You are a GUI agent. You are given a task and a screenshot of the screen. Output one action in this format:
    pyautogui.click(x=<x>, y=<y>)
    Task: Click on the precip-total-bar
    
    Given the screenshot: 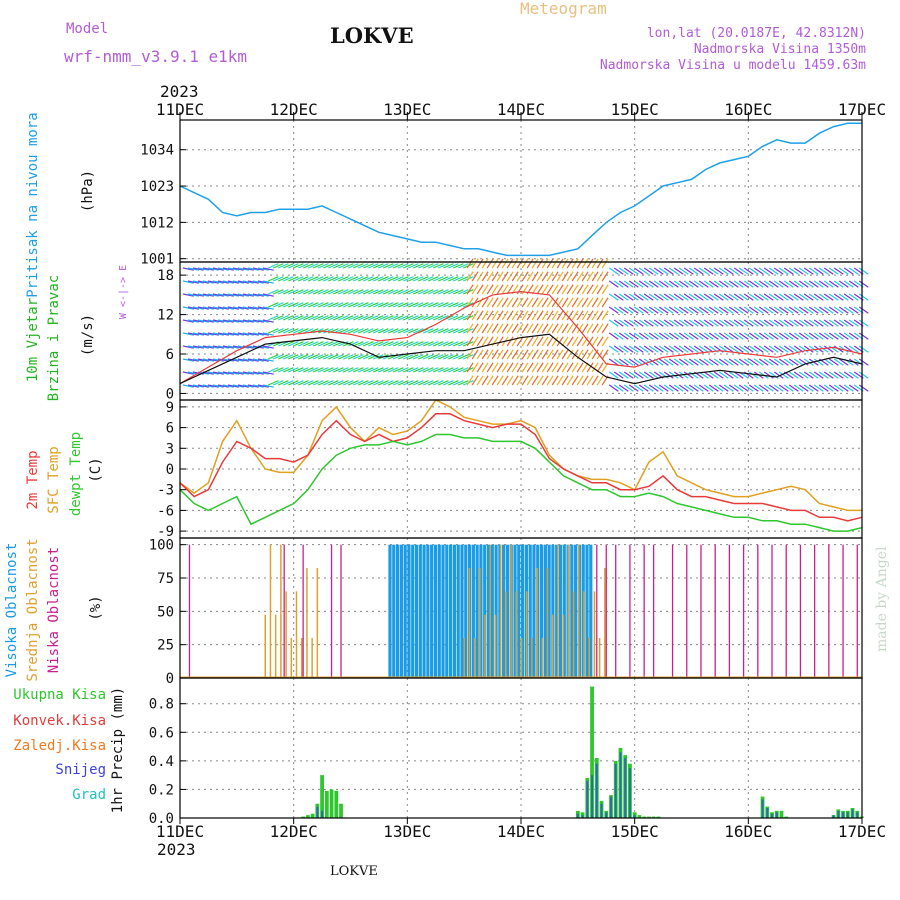 What is the action you would take?
    pyautogui.click(x=331, y=803)
    